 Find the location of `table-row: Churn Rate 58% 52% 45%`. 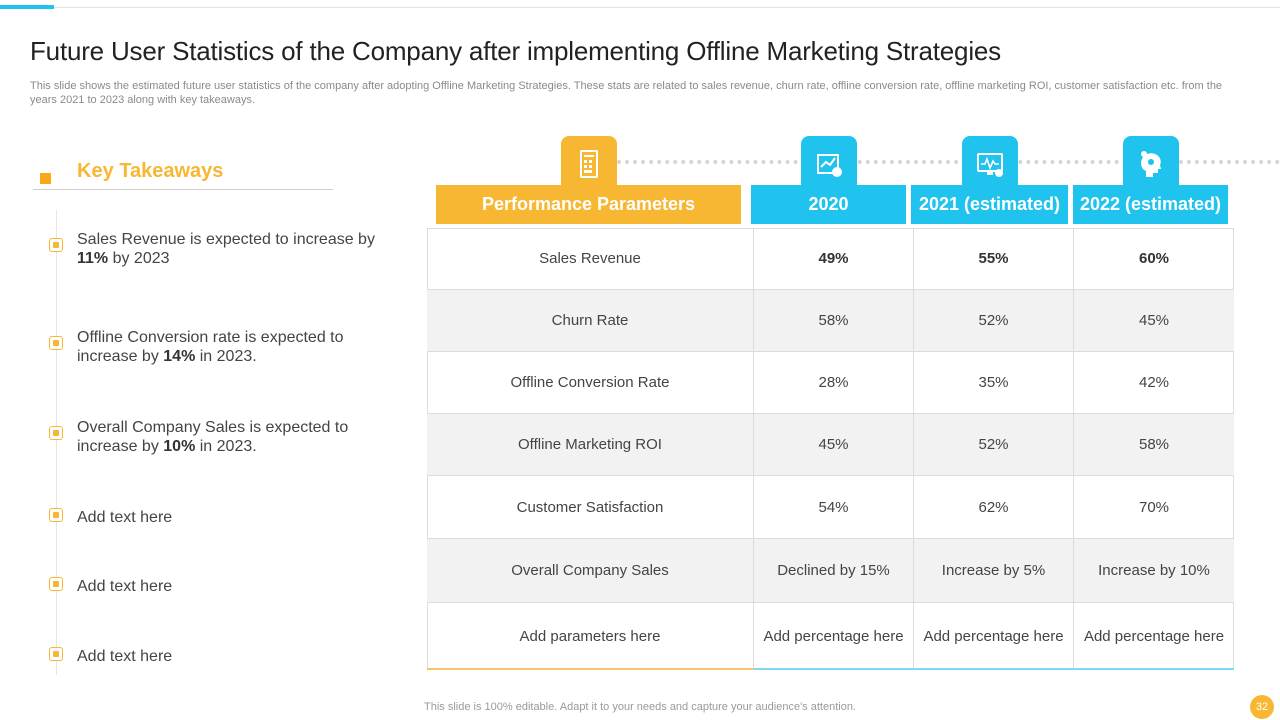

table-row: Churn Rate 58% 52% 45% is located at coordinates (830, 321).